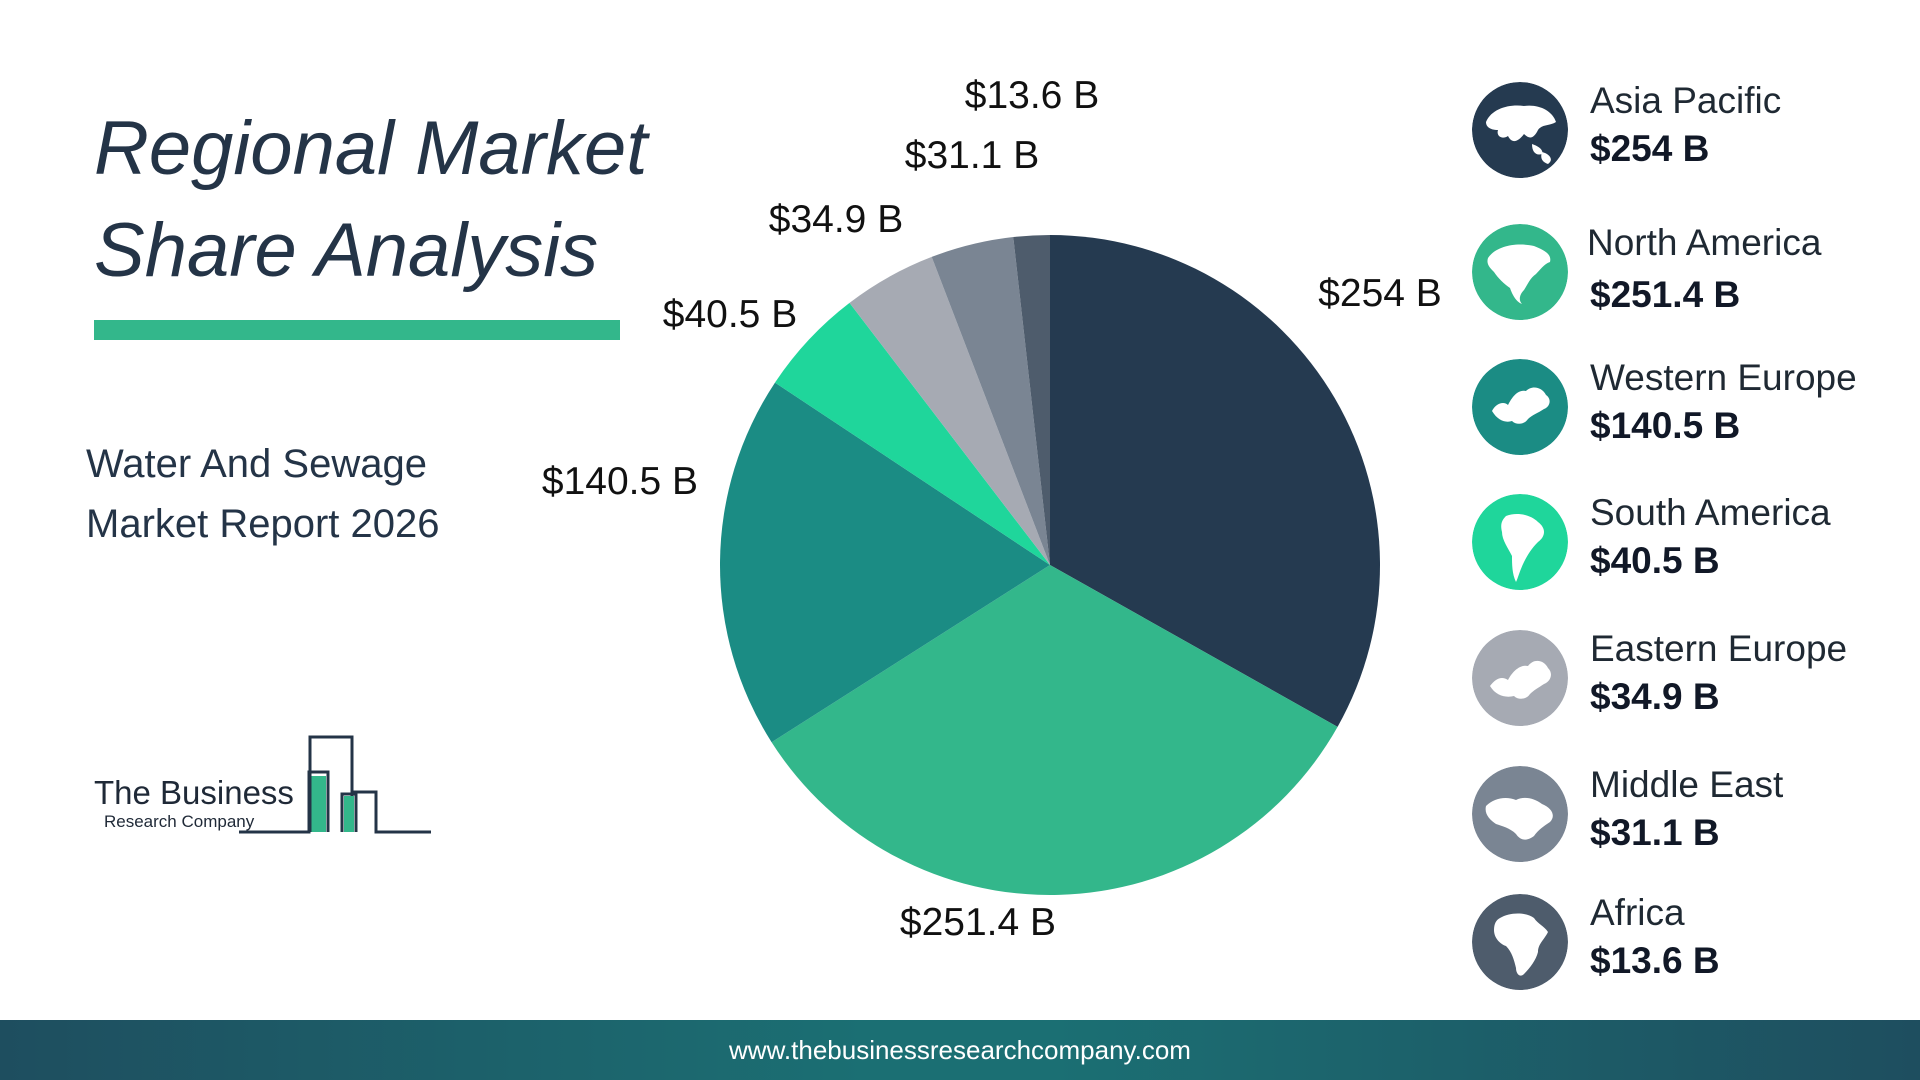  What do you see at coordinates (1520, 272) in the screenshot?
I see `north-america-map-icon` at bounding box center [1520, 272].